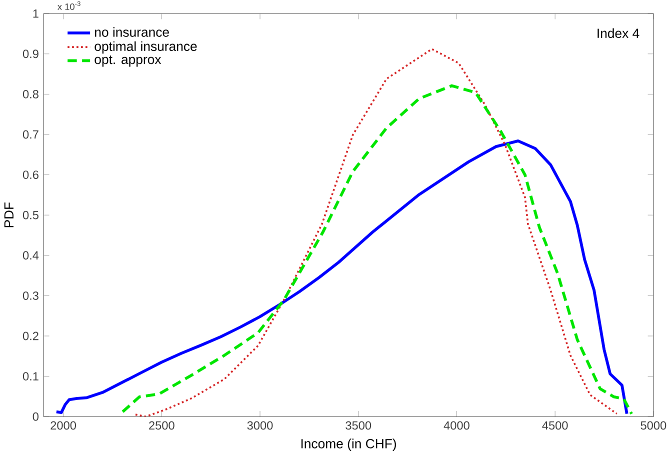  Describe the element at coordinates (30, 255) in the screenshot. I see `y-tick-label: 0.4` at that location.